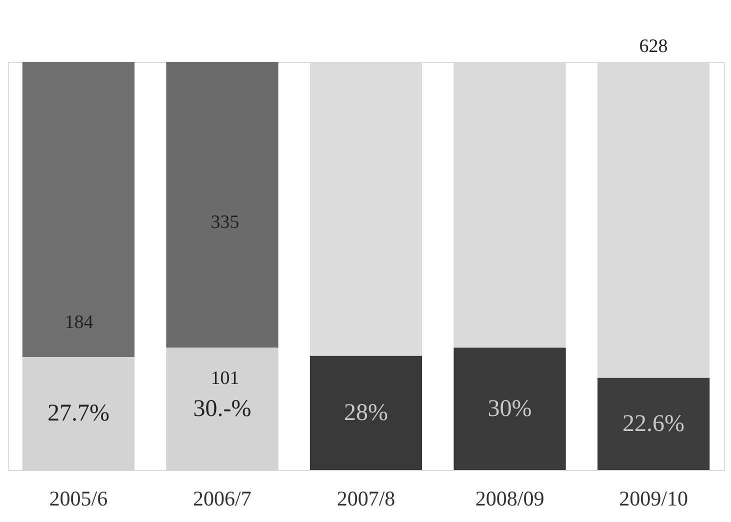 This screenshot has height=522, width=731. I want to click on x-tick-label: 2006/7, so click(222, 498).